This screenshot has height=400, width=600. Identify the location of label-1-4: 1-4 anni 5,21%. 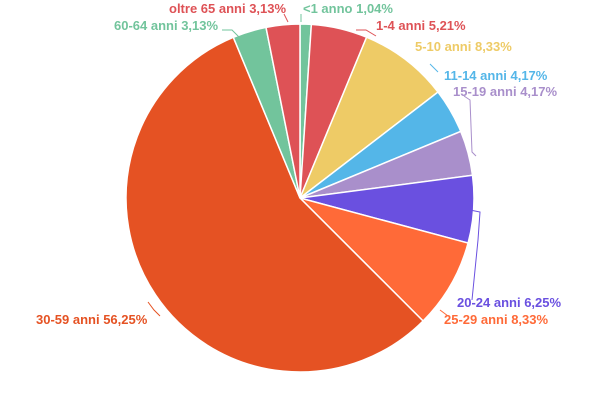
(421, 25).